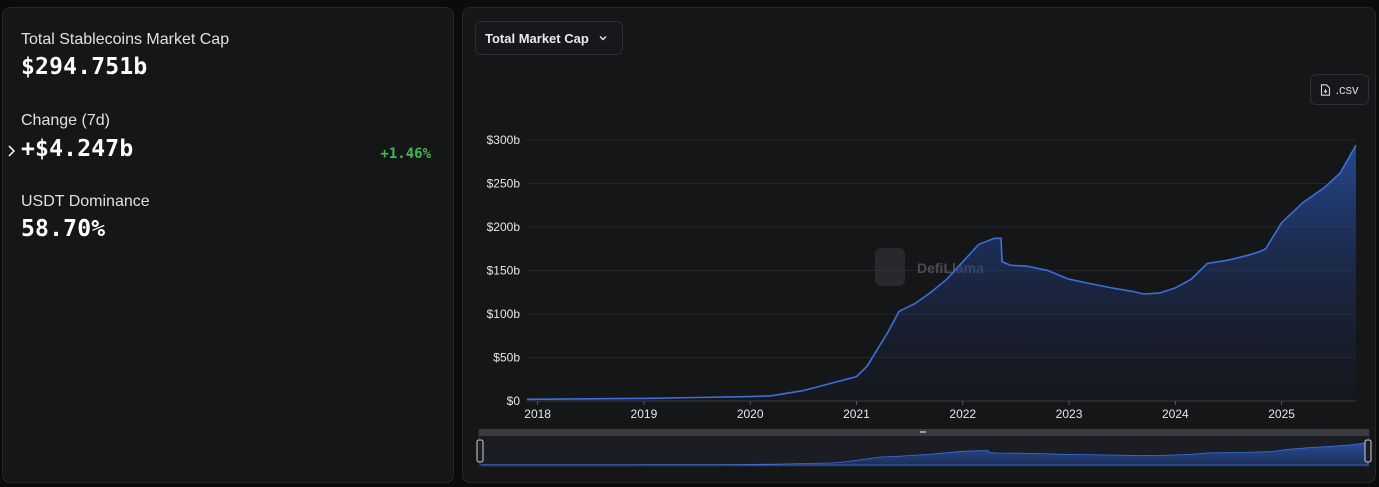 Image resolution: width=1379 pixels, height=487 pixels. What do you see at coordinates (1326, 89) in the screenshot?
I see `file-icon` at bounding box center [1326, 89].